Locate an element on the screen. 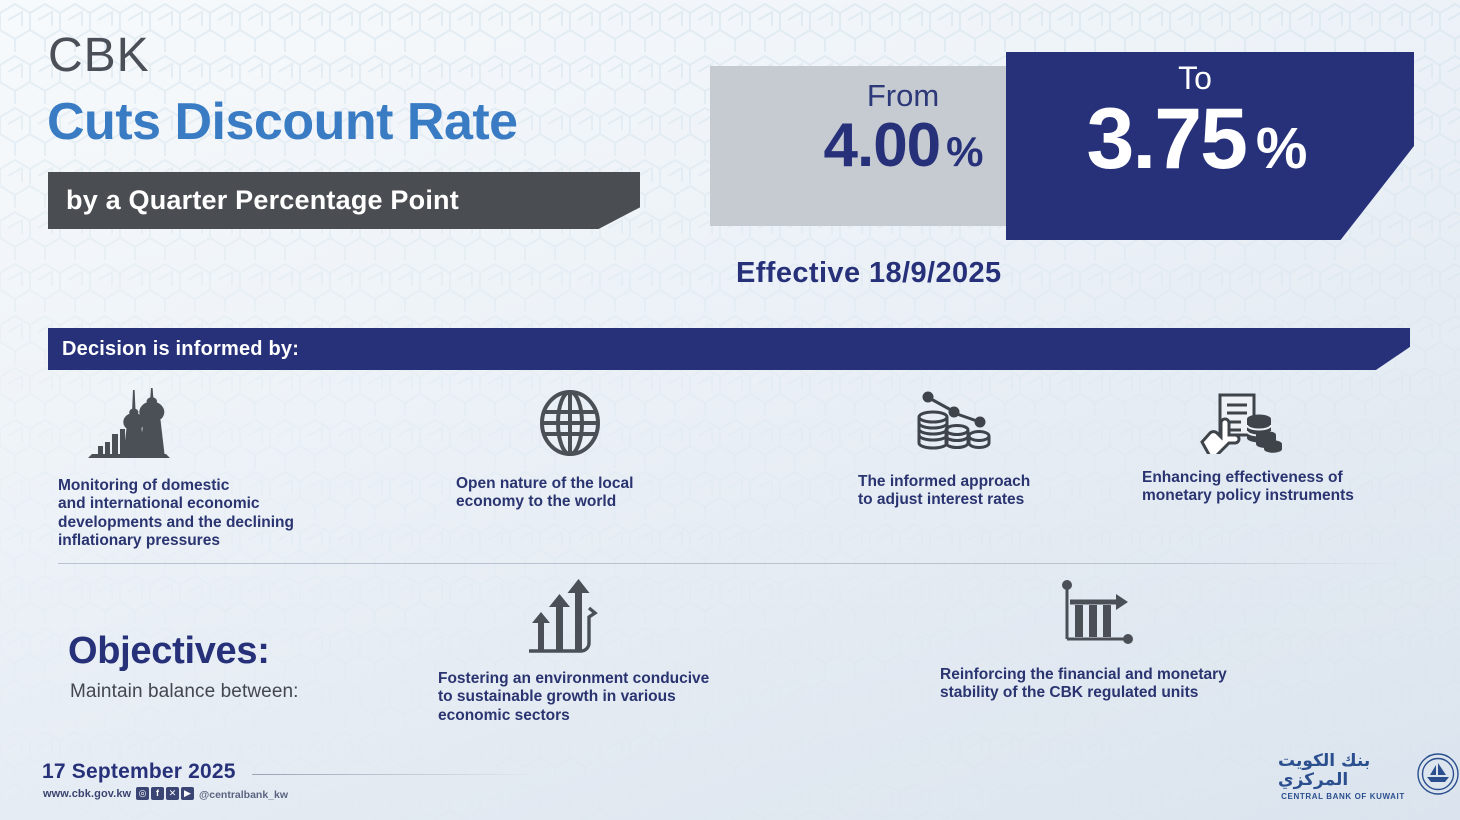 This screenshot has height=820, width=1460. rate-to-value-group: 3.75 % is located at coordinates (1197, 139).